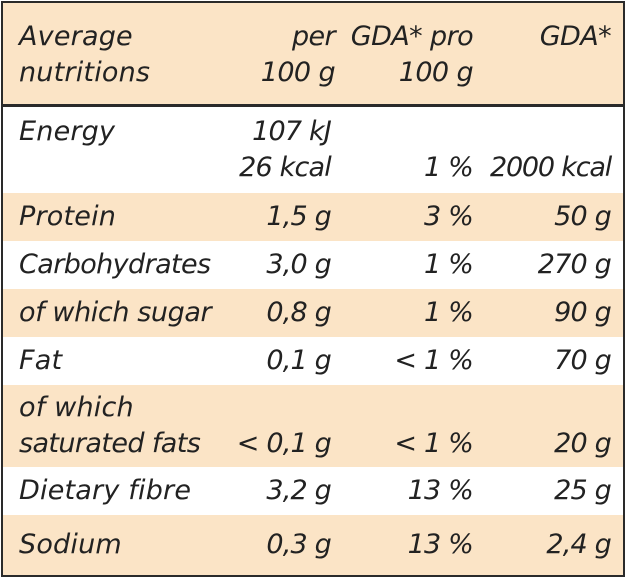  What do you see at coordinates (68, 216) in the screenshot?
I see `row-label: Protein` at bounding box center [68, 216].